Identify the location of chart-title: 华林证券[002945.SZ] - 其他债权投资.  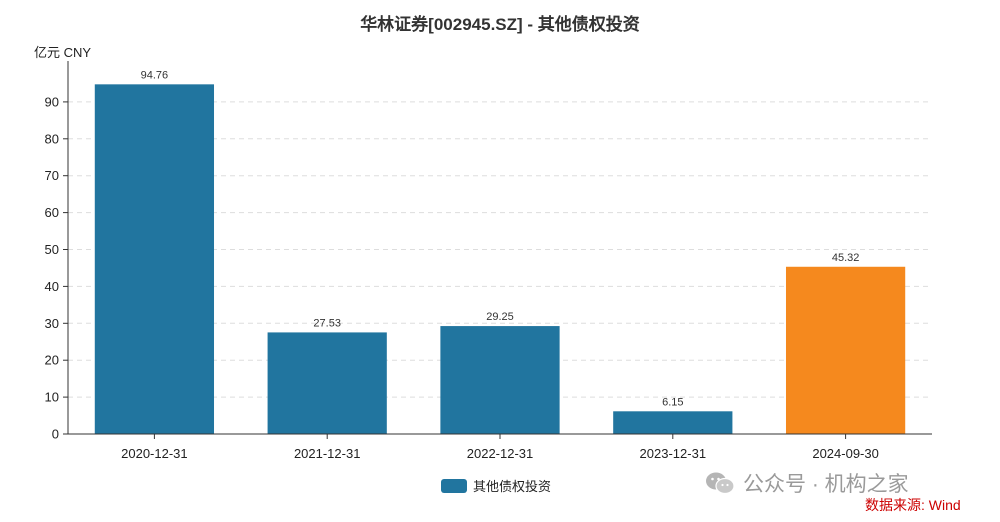
(500, 24).